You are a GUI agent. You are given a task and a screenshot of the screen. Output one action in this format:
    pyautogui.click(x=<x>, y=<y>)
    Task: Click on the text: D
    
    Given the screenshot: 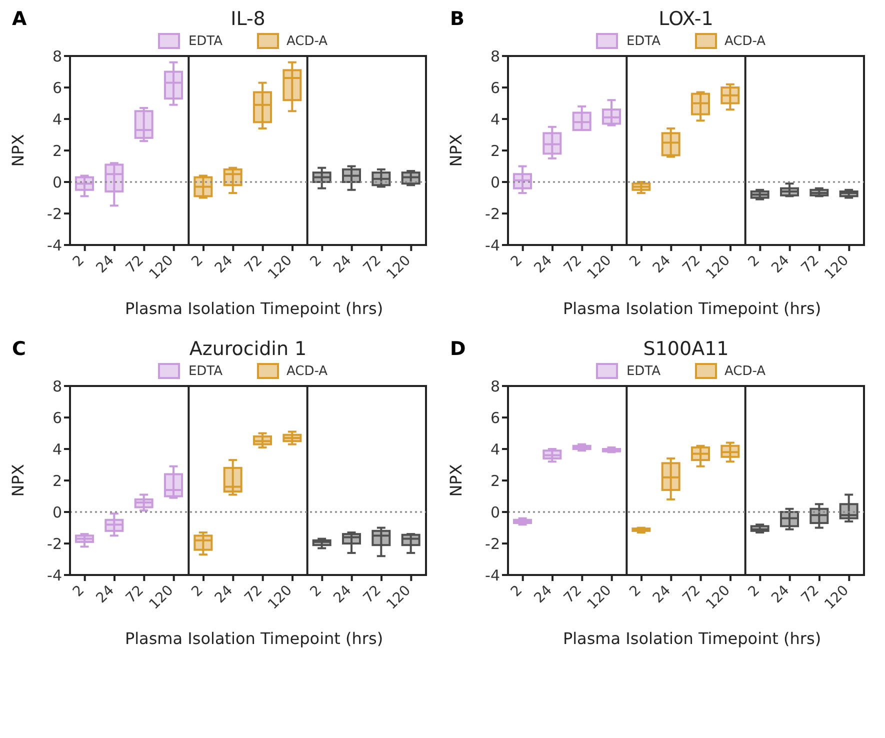 What is the action you would take?
    pyautogui.click(x=458, y=349)
    